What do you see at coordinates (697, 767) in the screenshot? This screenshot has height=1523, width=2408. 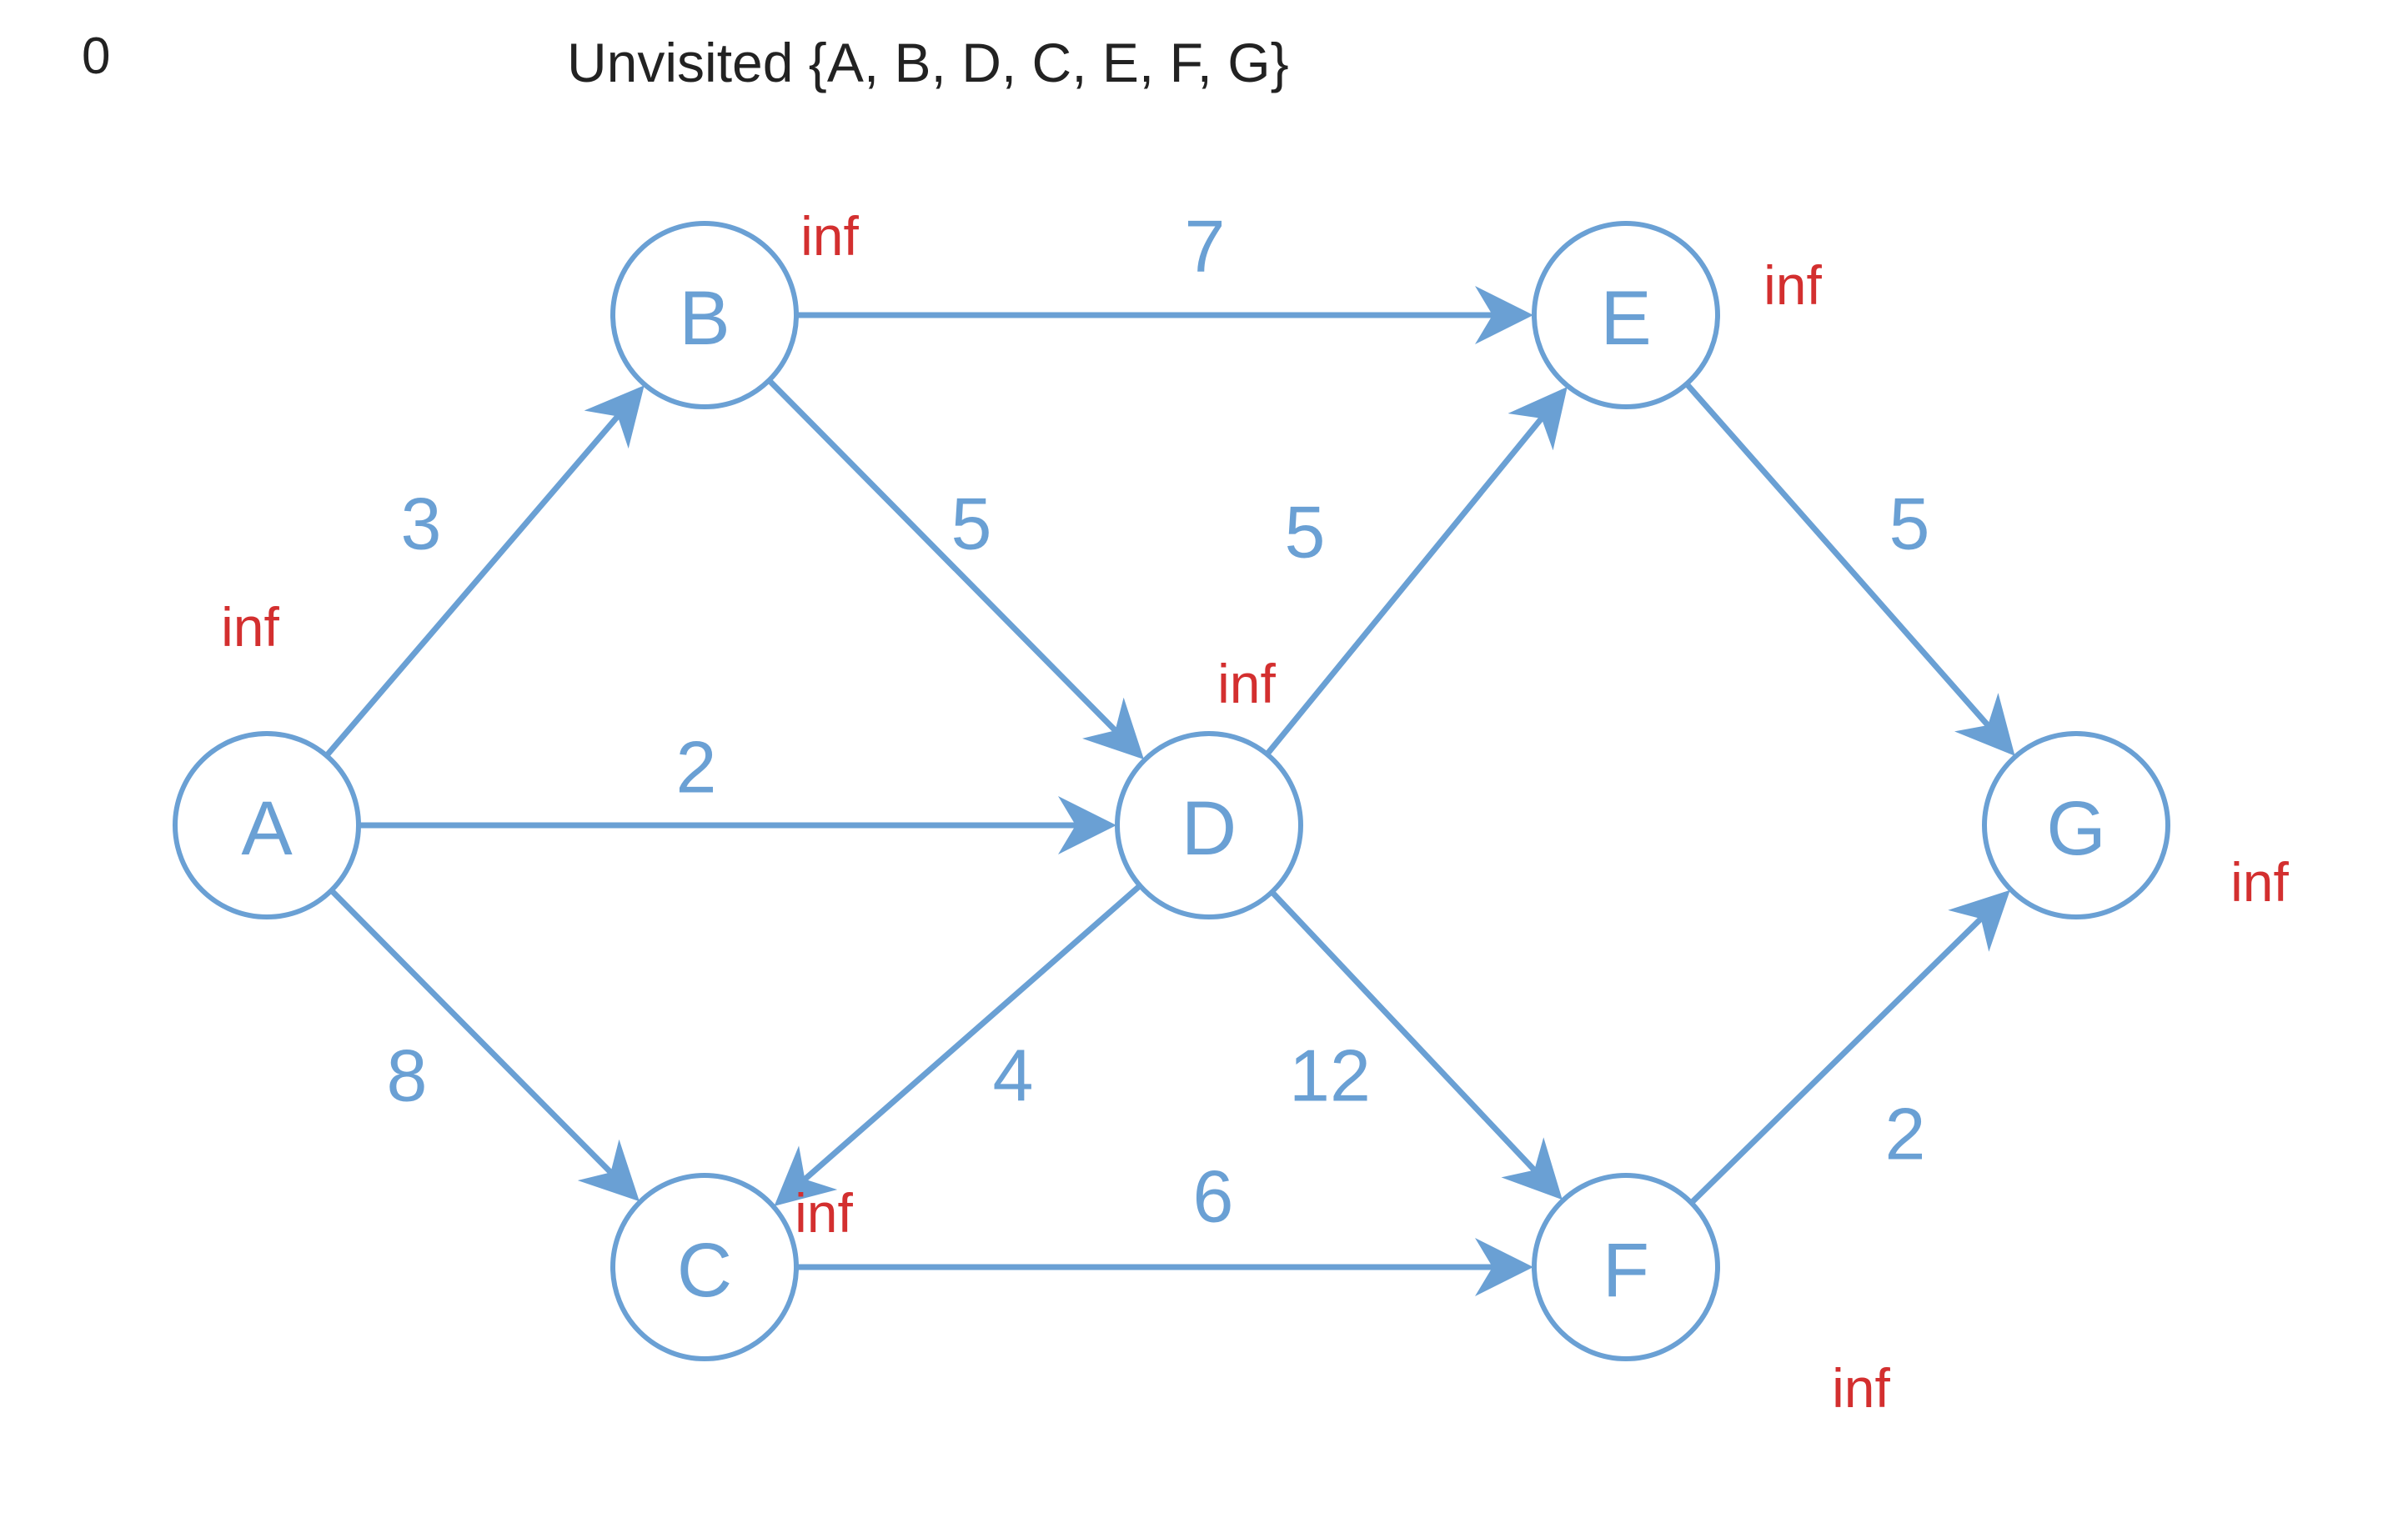 I see `edge-weight-a-d: 2` at bounding box center [697, 767].